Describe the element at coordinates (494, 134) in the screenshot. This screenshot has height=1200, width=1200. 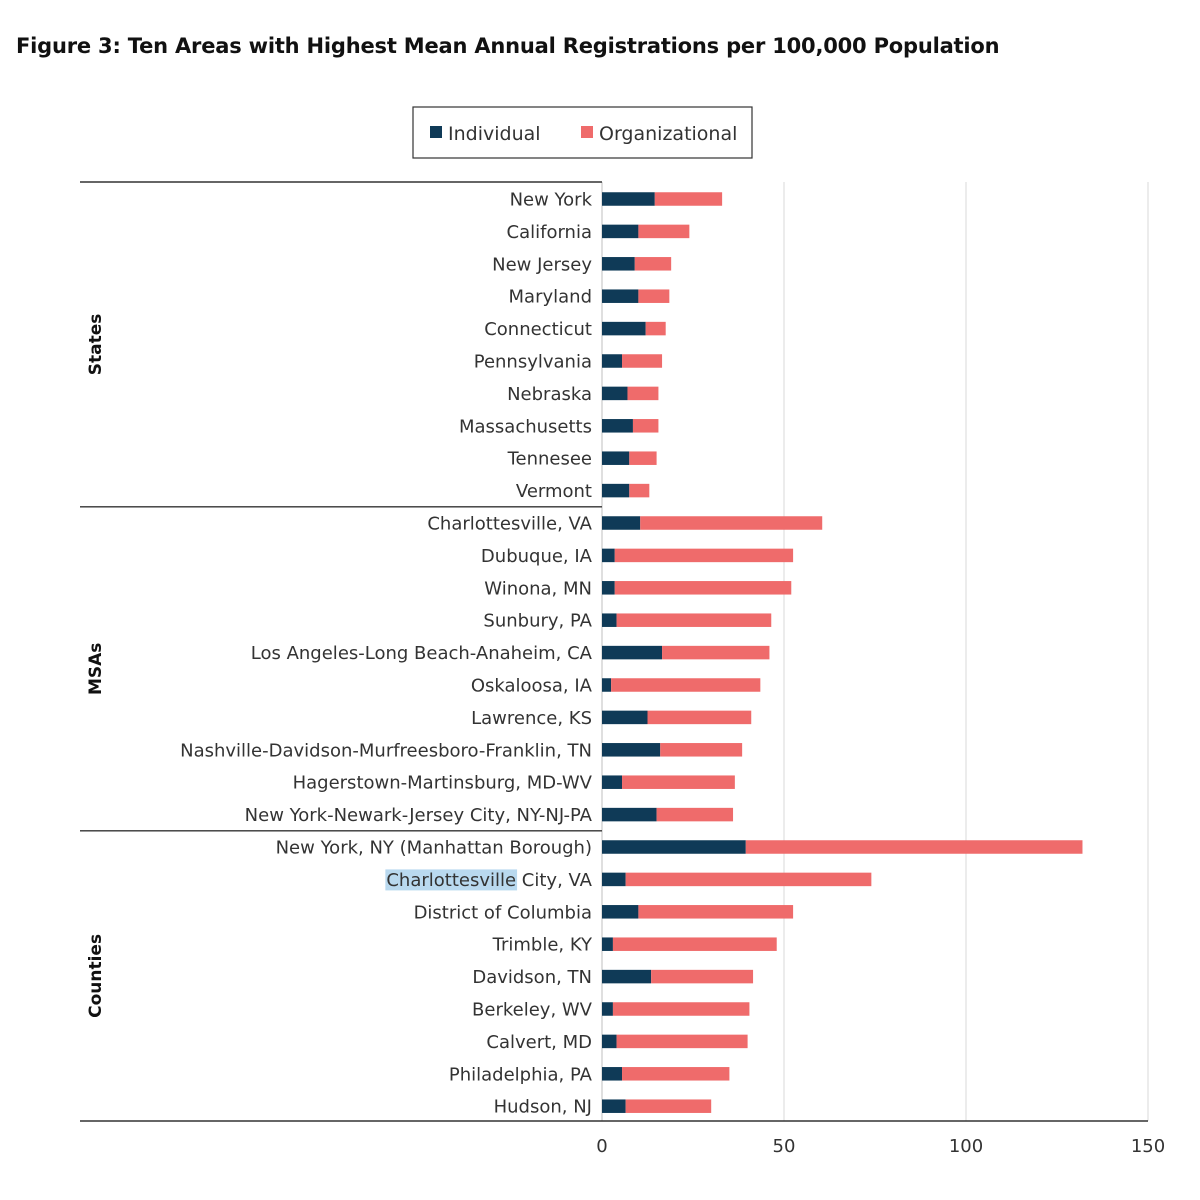
I see `legend-label-individual: Individual` at that location.